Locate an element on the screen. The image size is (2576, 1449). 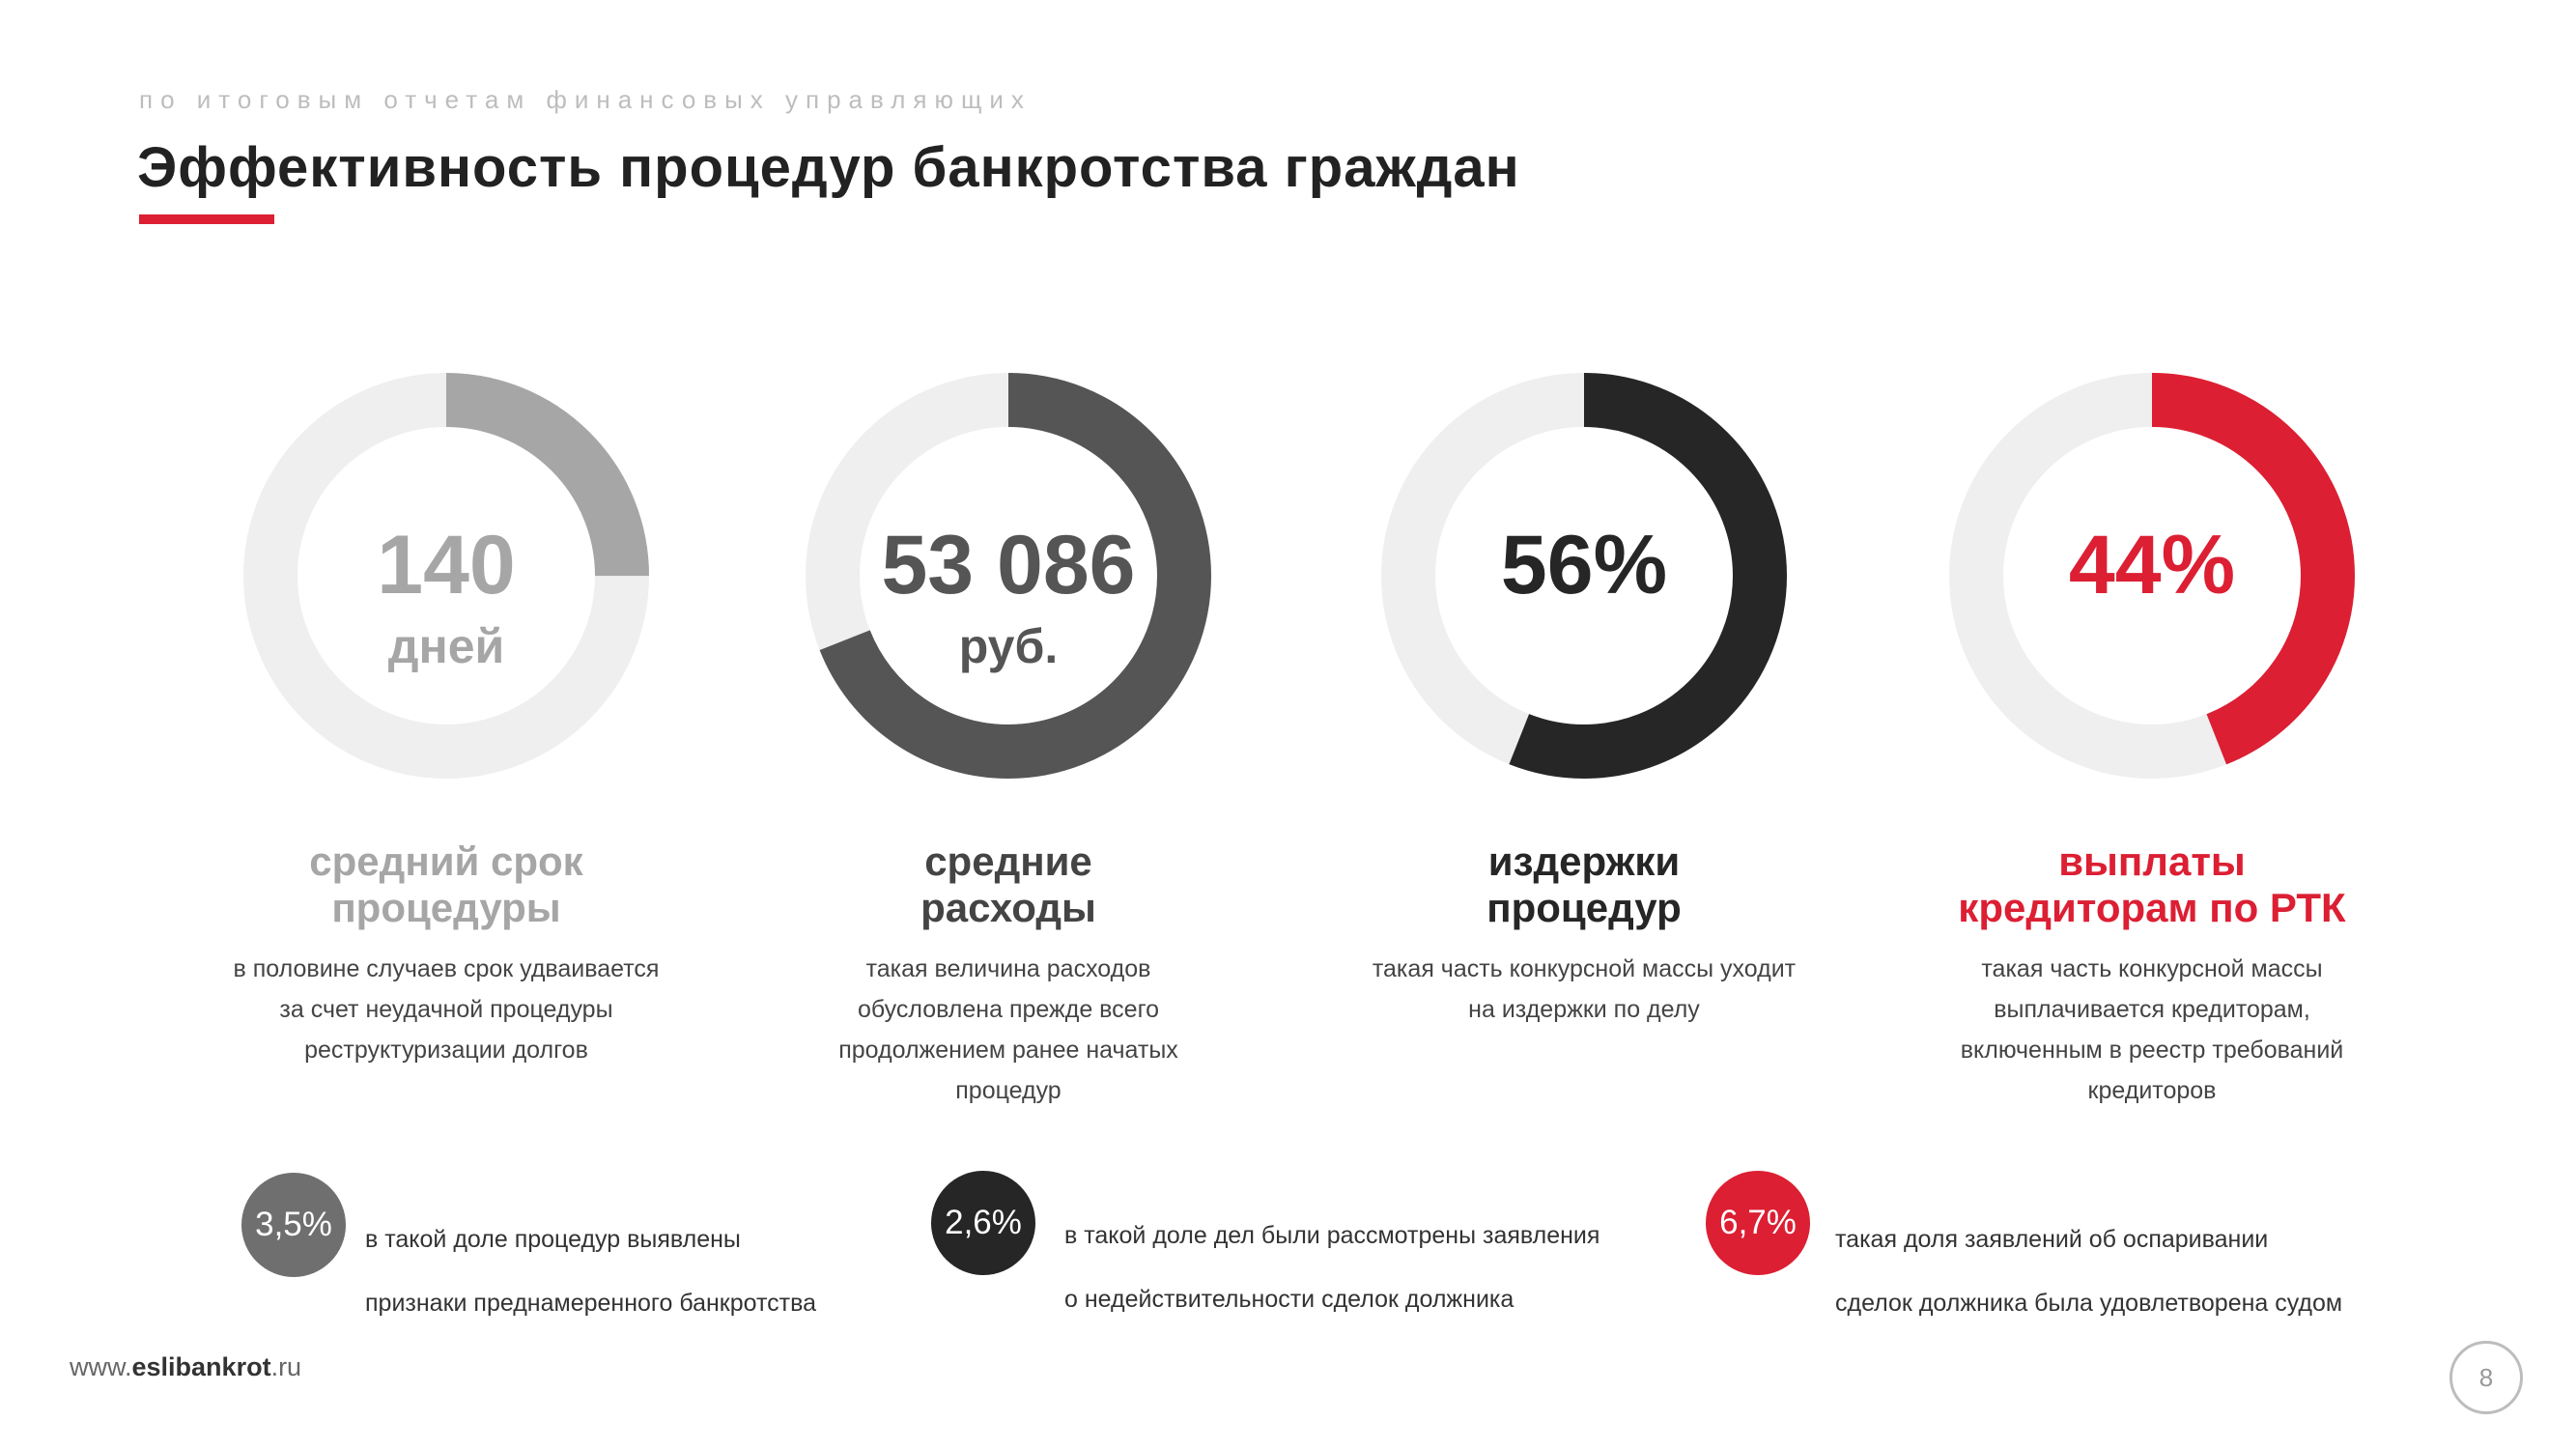
badge-text-line: сделок должника была удовлетворена судом is located at coordinates (2089, 1303).